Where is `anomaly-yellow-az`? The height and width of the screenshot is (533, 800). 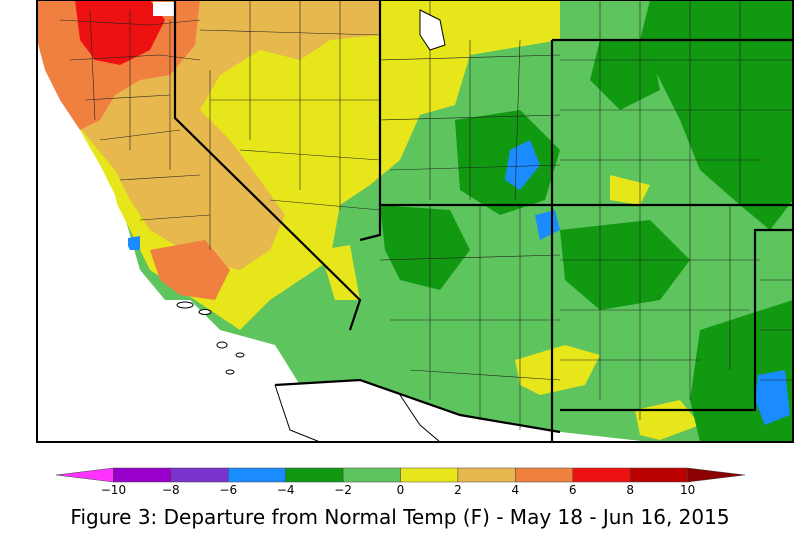 anomaly-yellow-az is located at coordinates (340, 272).